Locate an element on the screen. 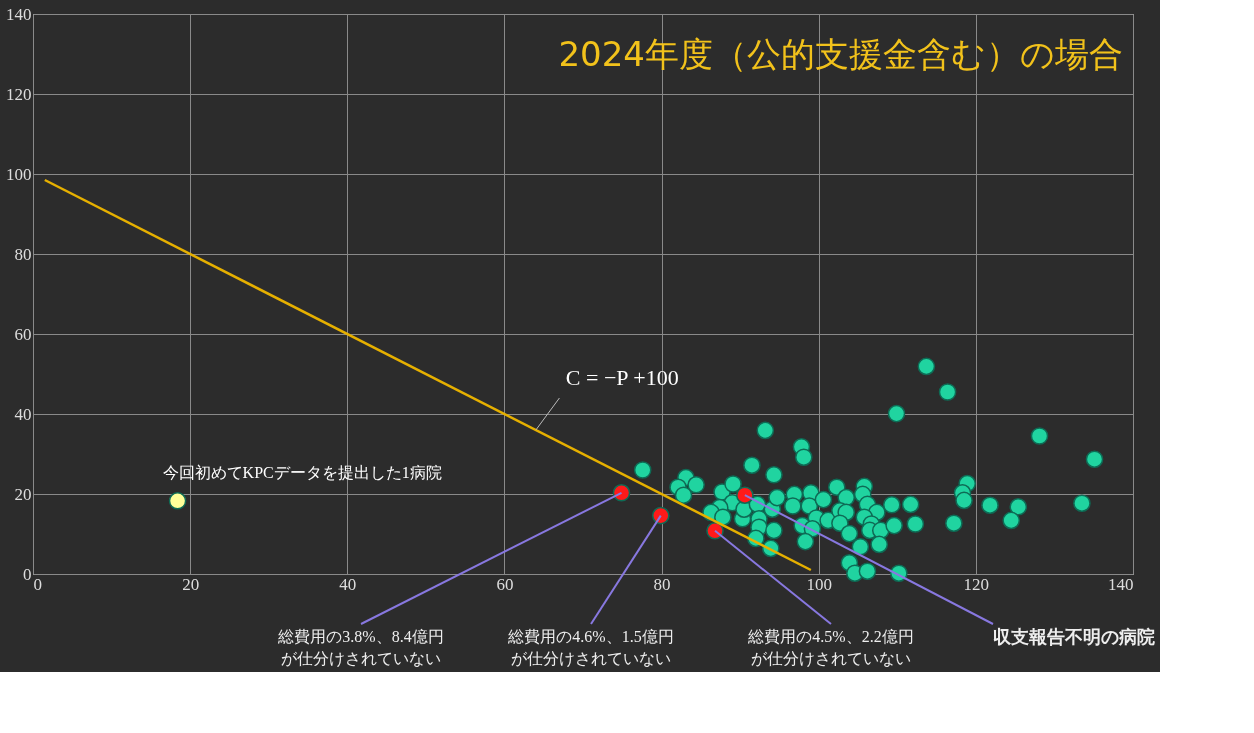  y-tick-label: 20 is located at coordinates (23, 494).